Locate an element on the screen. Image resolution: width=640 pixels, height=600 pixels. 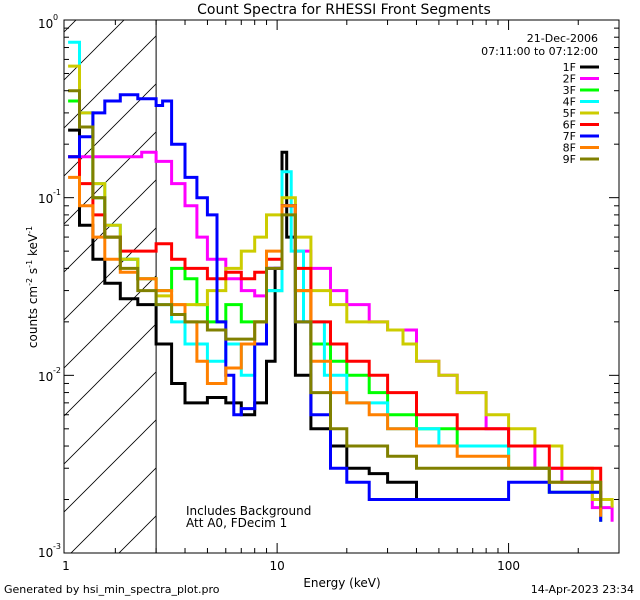
chart-title: Count Spectra for RHESSI Front Segments is located at coordinates (344, 10).